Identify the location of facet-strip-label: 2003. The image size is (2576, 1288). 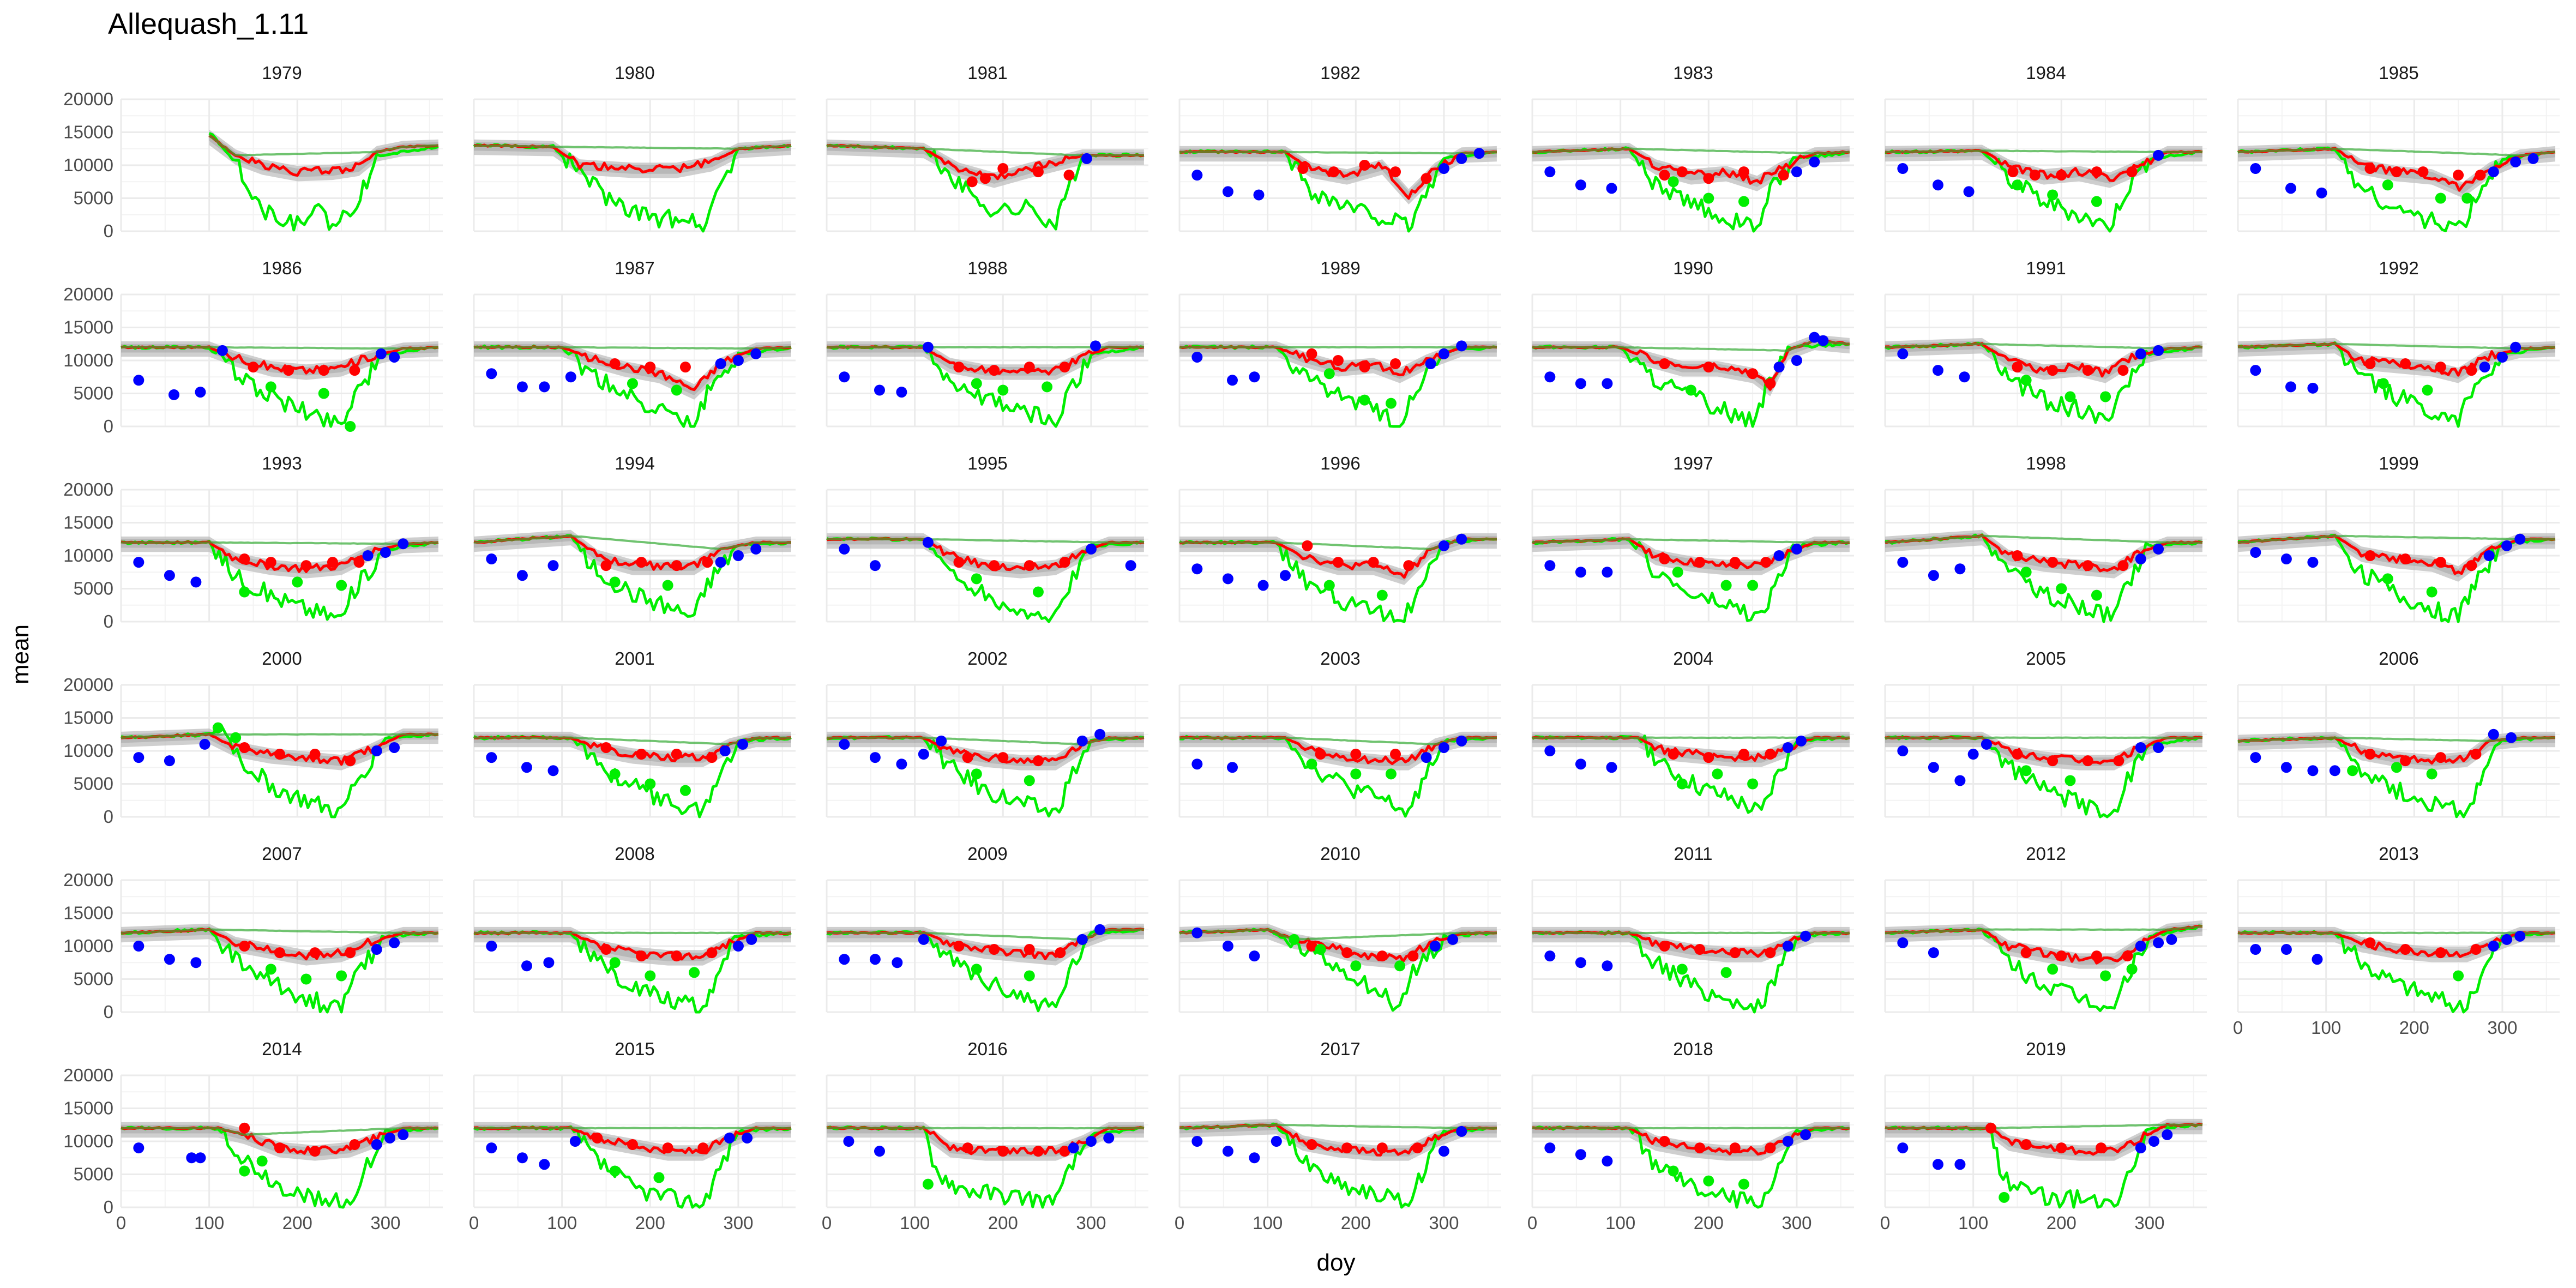
(1340, 658).